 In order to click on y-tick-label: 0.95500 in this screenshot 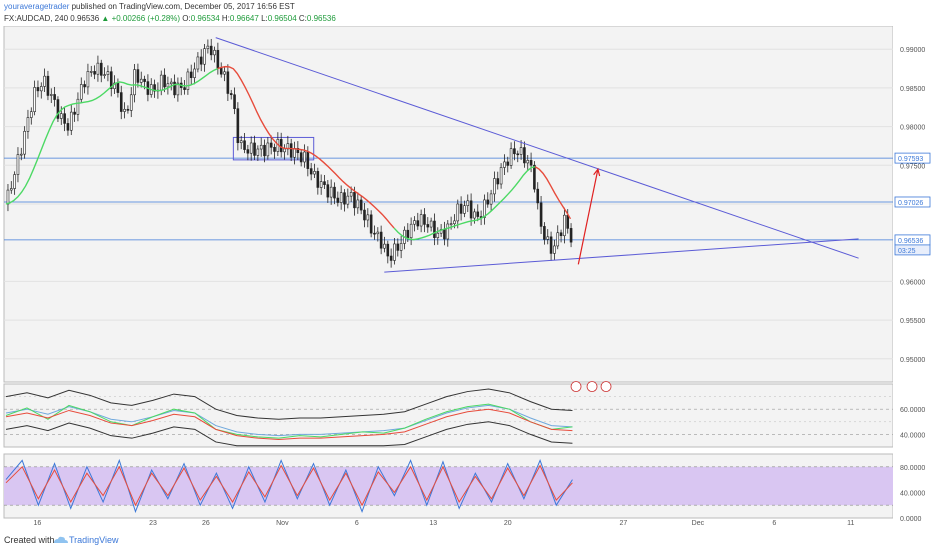, I will do `click(912, 321)`.